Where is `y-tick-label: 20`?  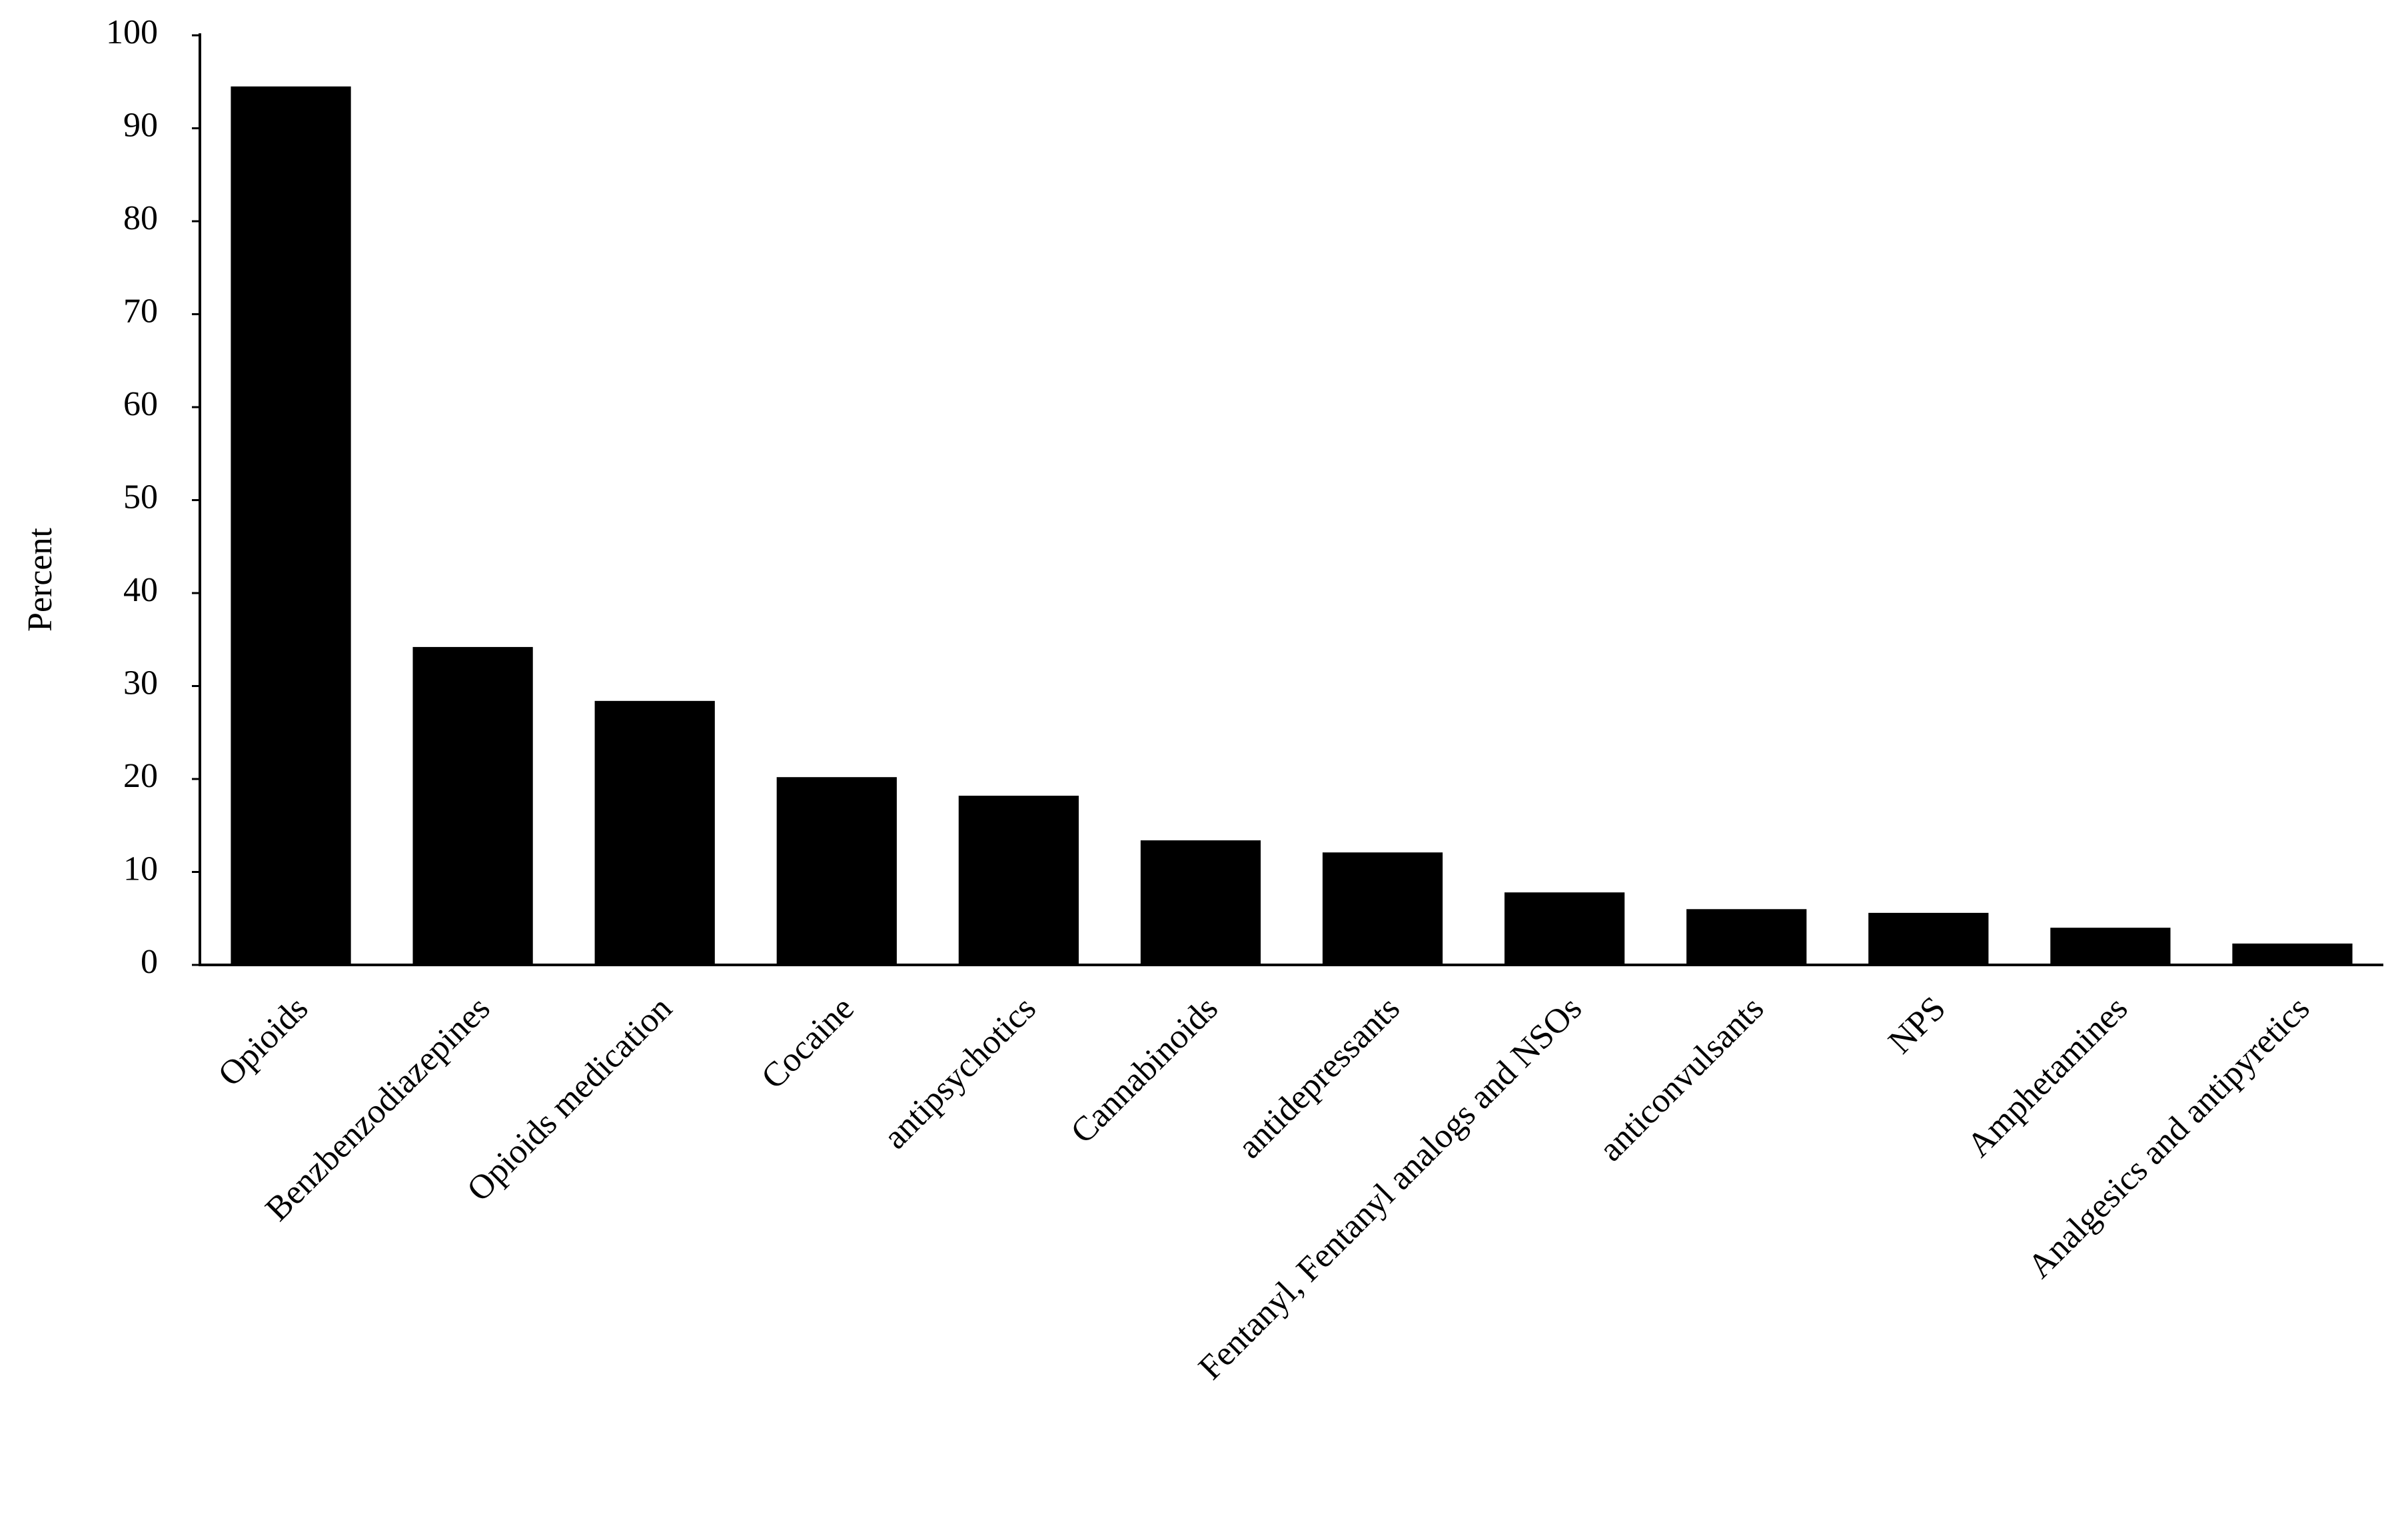 y-tick-label: 20 is located at coordinates (140, 776).